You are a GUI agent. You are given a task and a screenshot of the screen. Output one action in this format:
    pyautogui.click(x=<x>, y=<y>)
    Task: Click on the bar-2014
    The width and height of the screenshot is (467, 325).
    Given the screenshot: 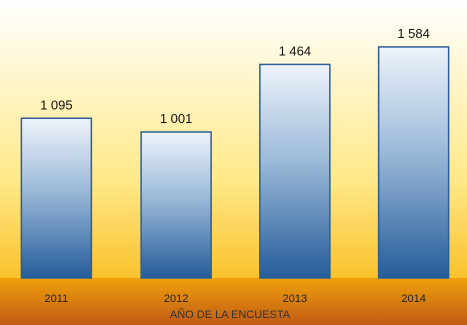 What is the action you would take?
    pyautogui.click(x=413, y=162)
    